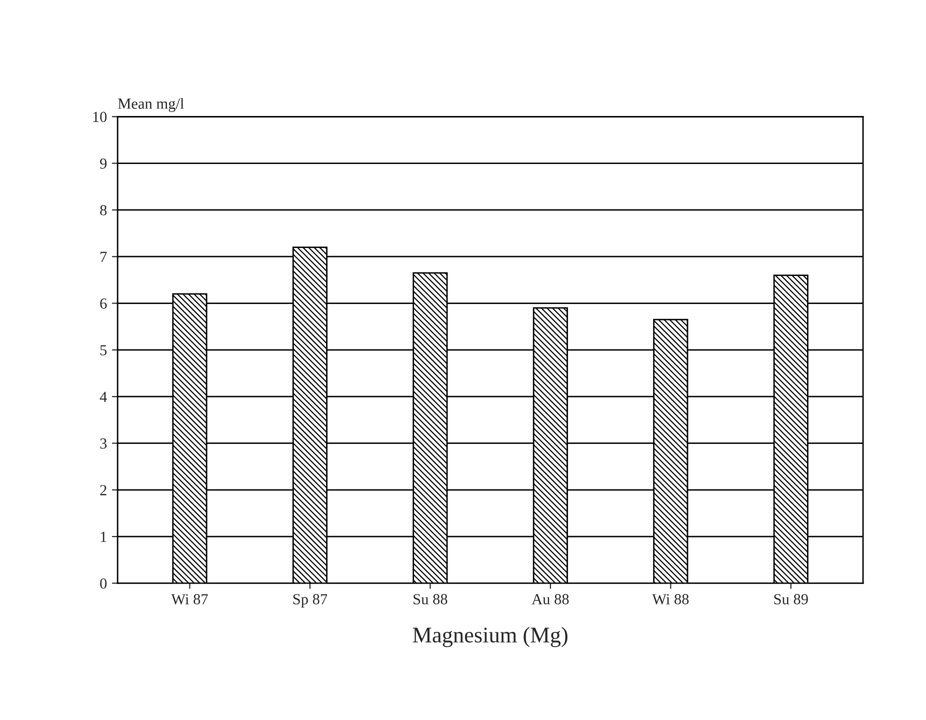 The width and height of the screenshot is (926, 720). Describe the element at coordinates (103, 303) in the screenshot. I see `y-tick-label: 6` at that location.